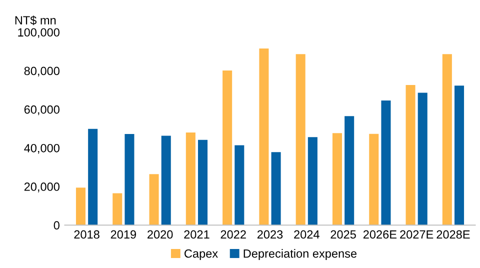  I want to click on x-tick-label: 2021, so click(197, 234).